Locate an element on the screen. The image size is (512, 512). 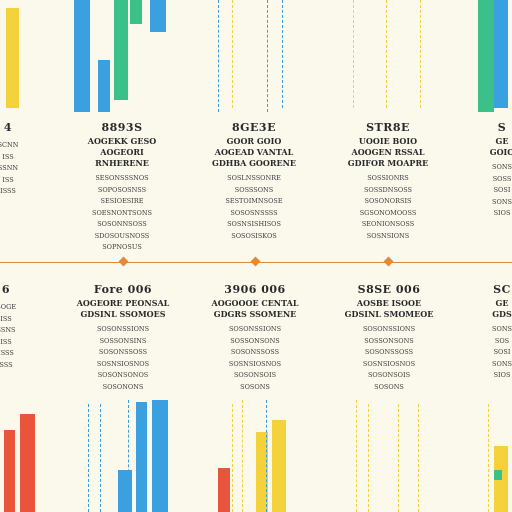
top-bar-blue-c is located at coordinates (158, 16).